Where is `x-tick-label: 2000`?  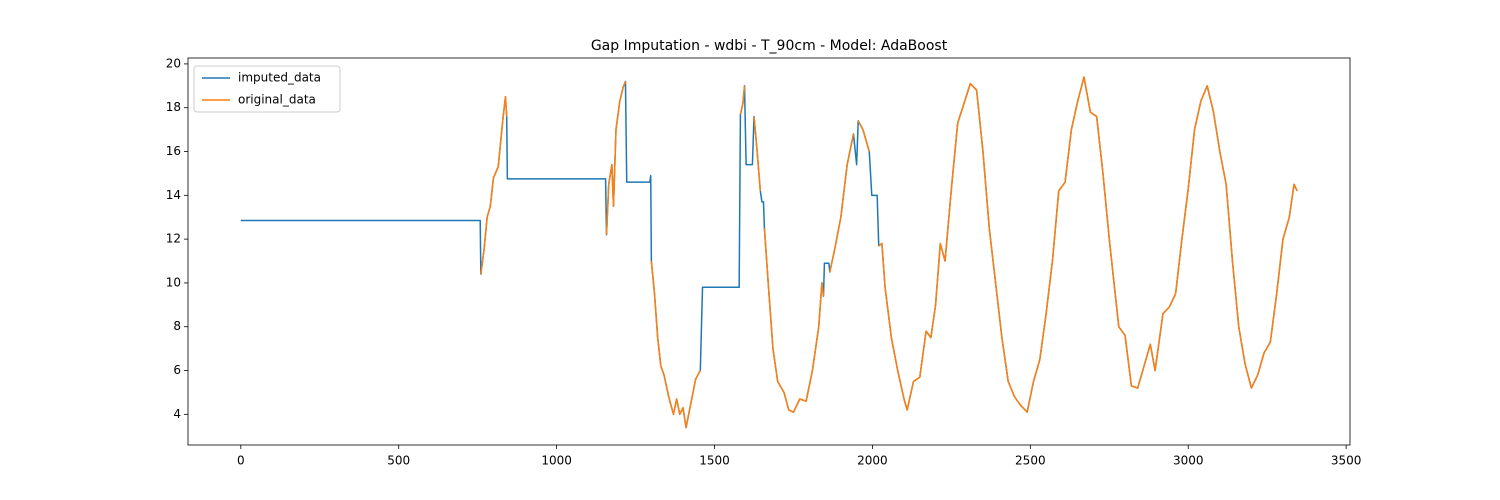
x-tick-label: 2000 is located at coordinates (872, 461).